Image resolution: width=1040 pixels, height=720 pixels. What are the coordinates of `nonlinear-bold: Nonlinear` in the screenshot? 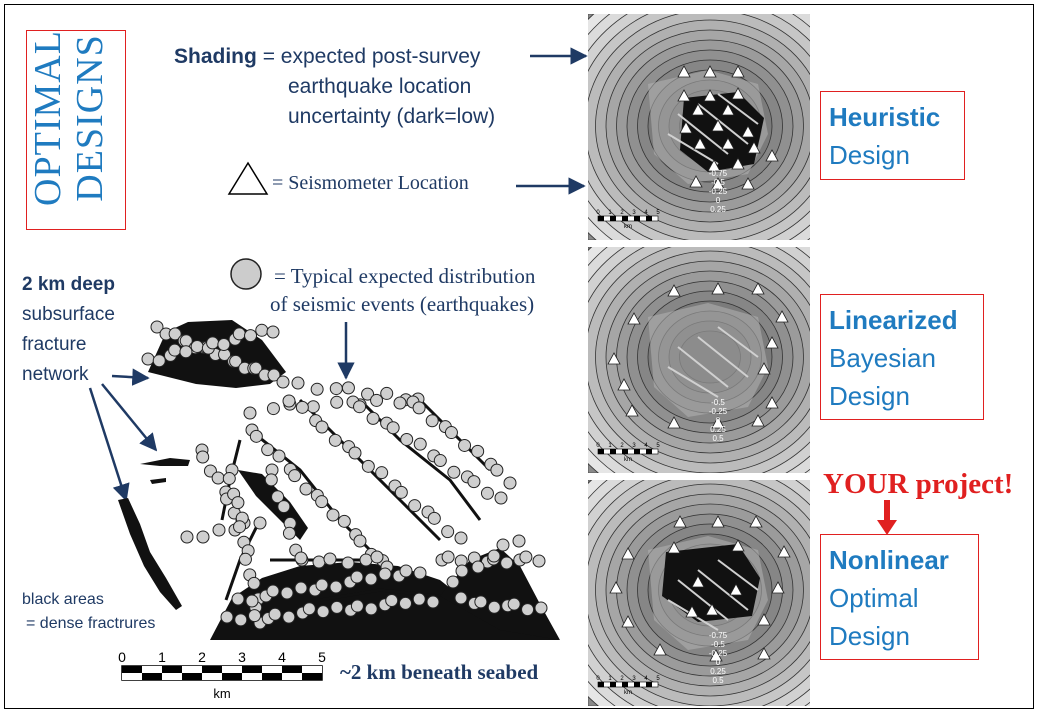 It's located at (889, 560).